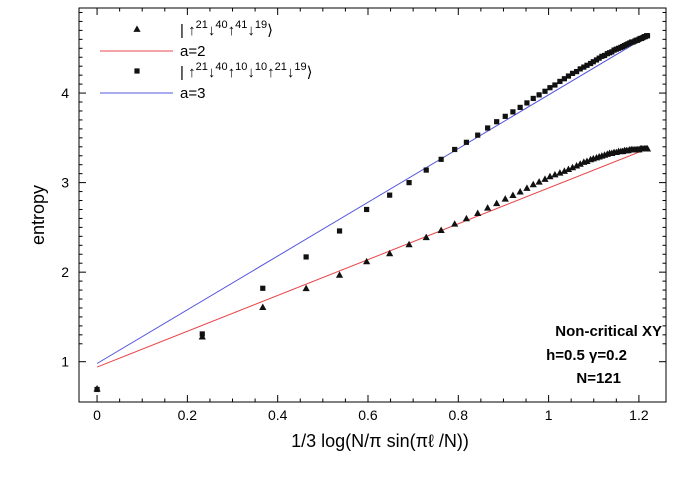 This screenshot has width=680, height=480. What do you see at coordinates (459, 415) in the screenshot?
I see `x-tick-label: 0.8` at bounding box center [459, 415].